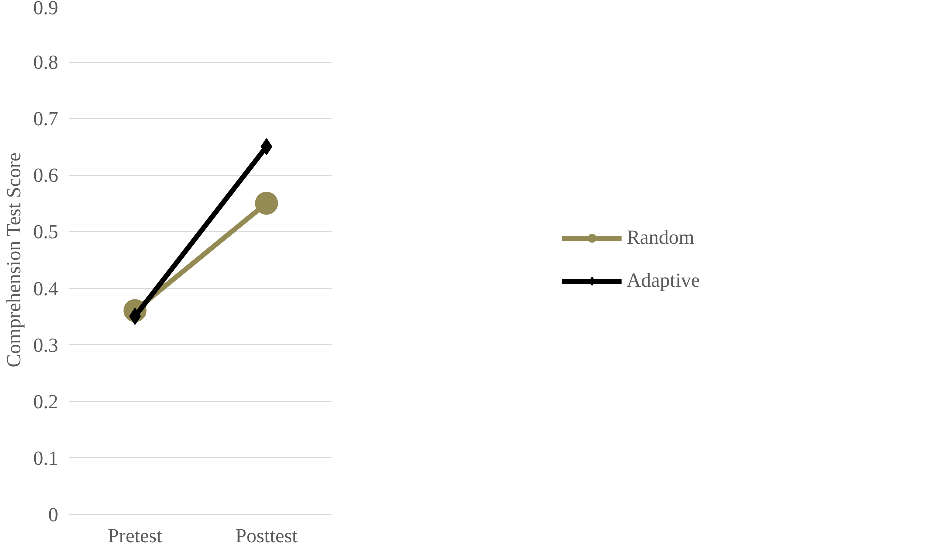  What do you see at coordinates (46, 289) in the screenshot?
I see `y-tick-label: 0.4` at bounding box center [46, 289].